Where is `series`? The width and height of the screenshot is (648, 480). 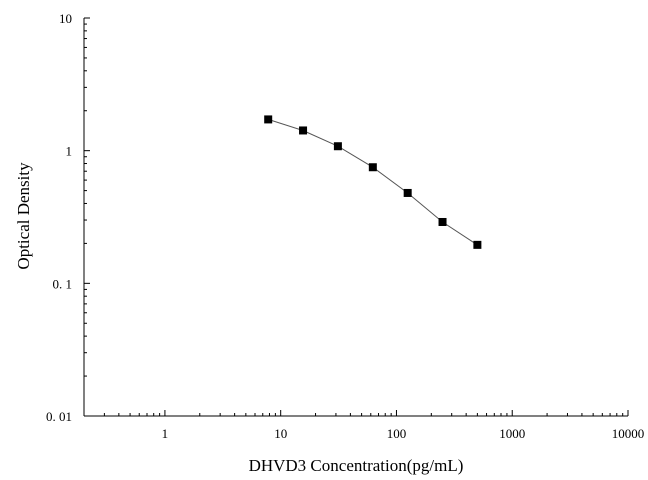
series is located at coordinates (373, 182).